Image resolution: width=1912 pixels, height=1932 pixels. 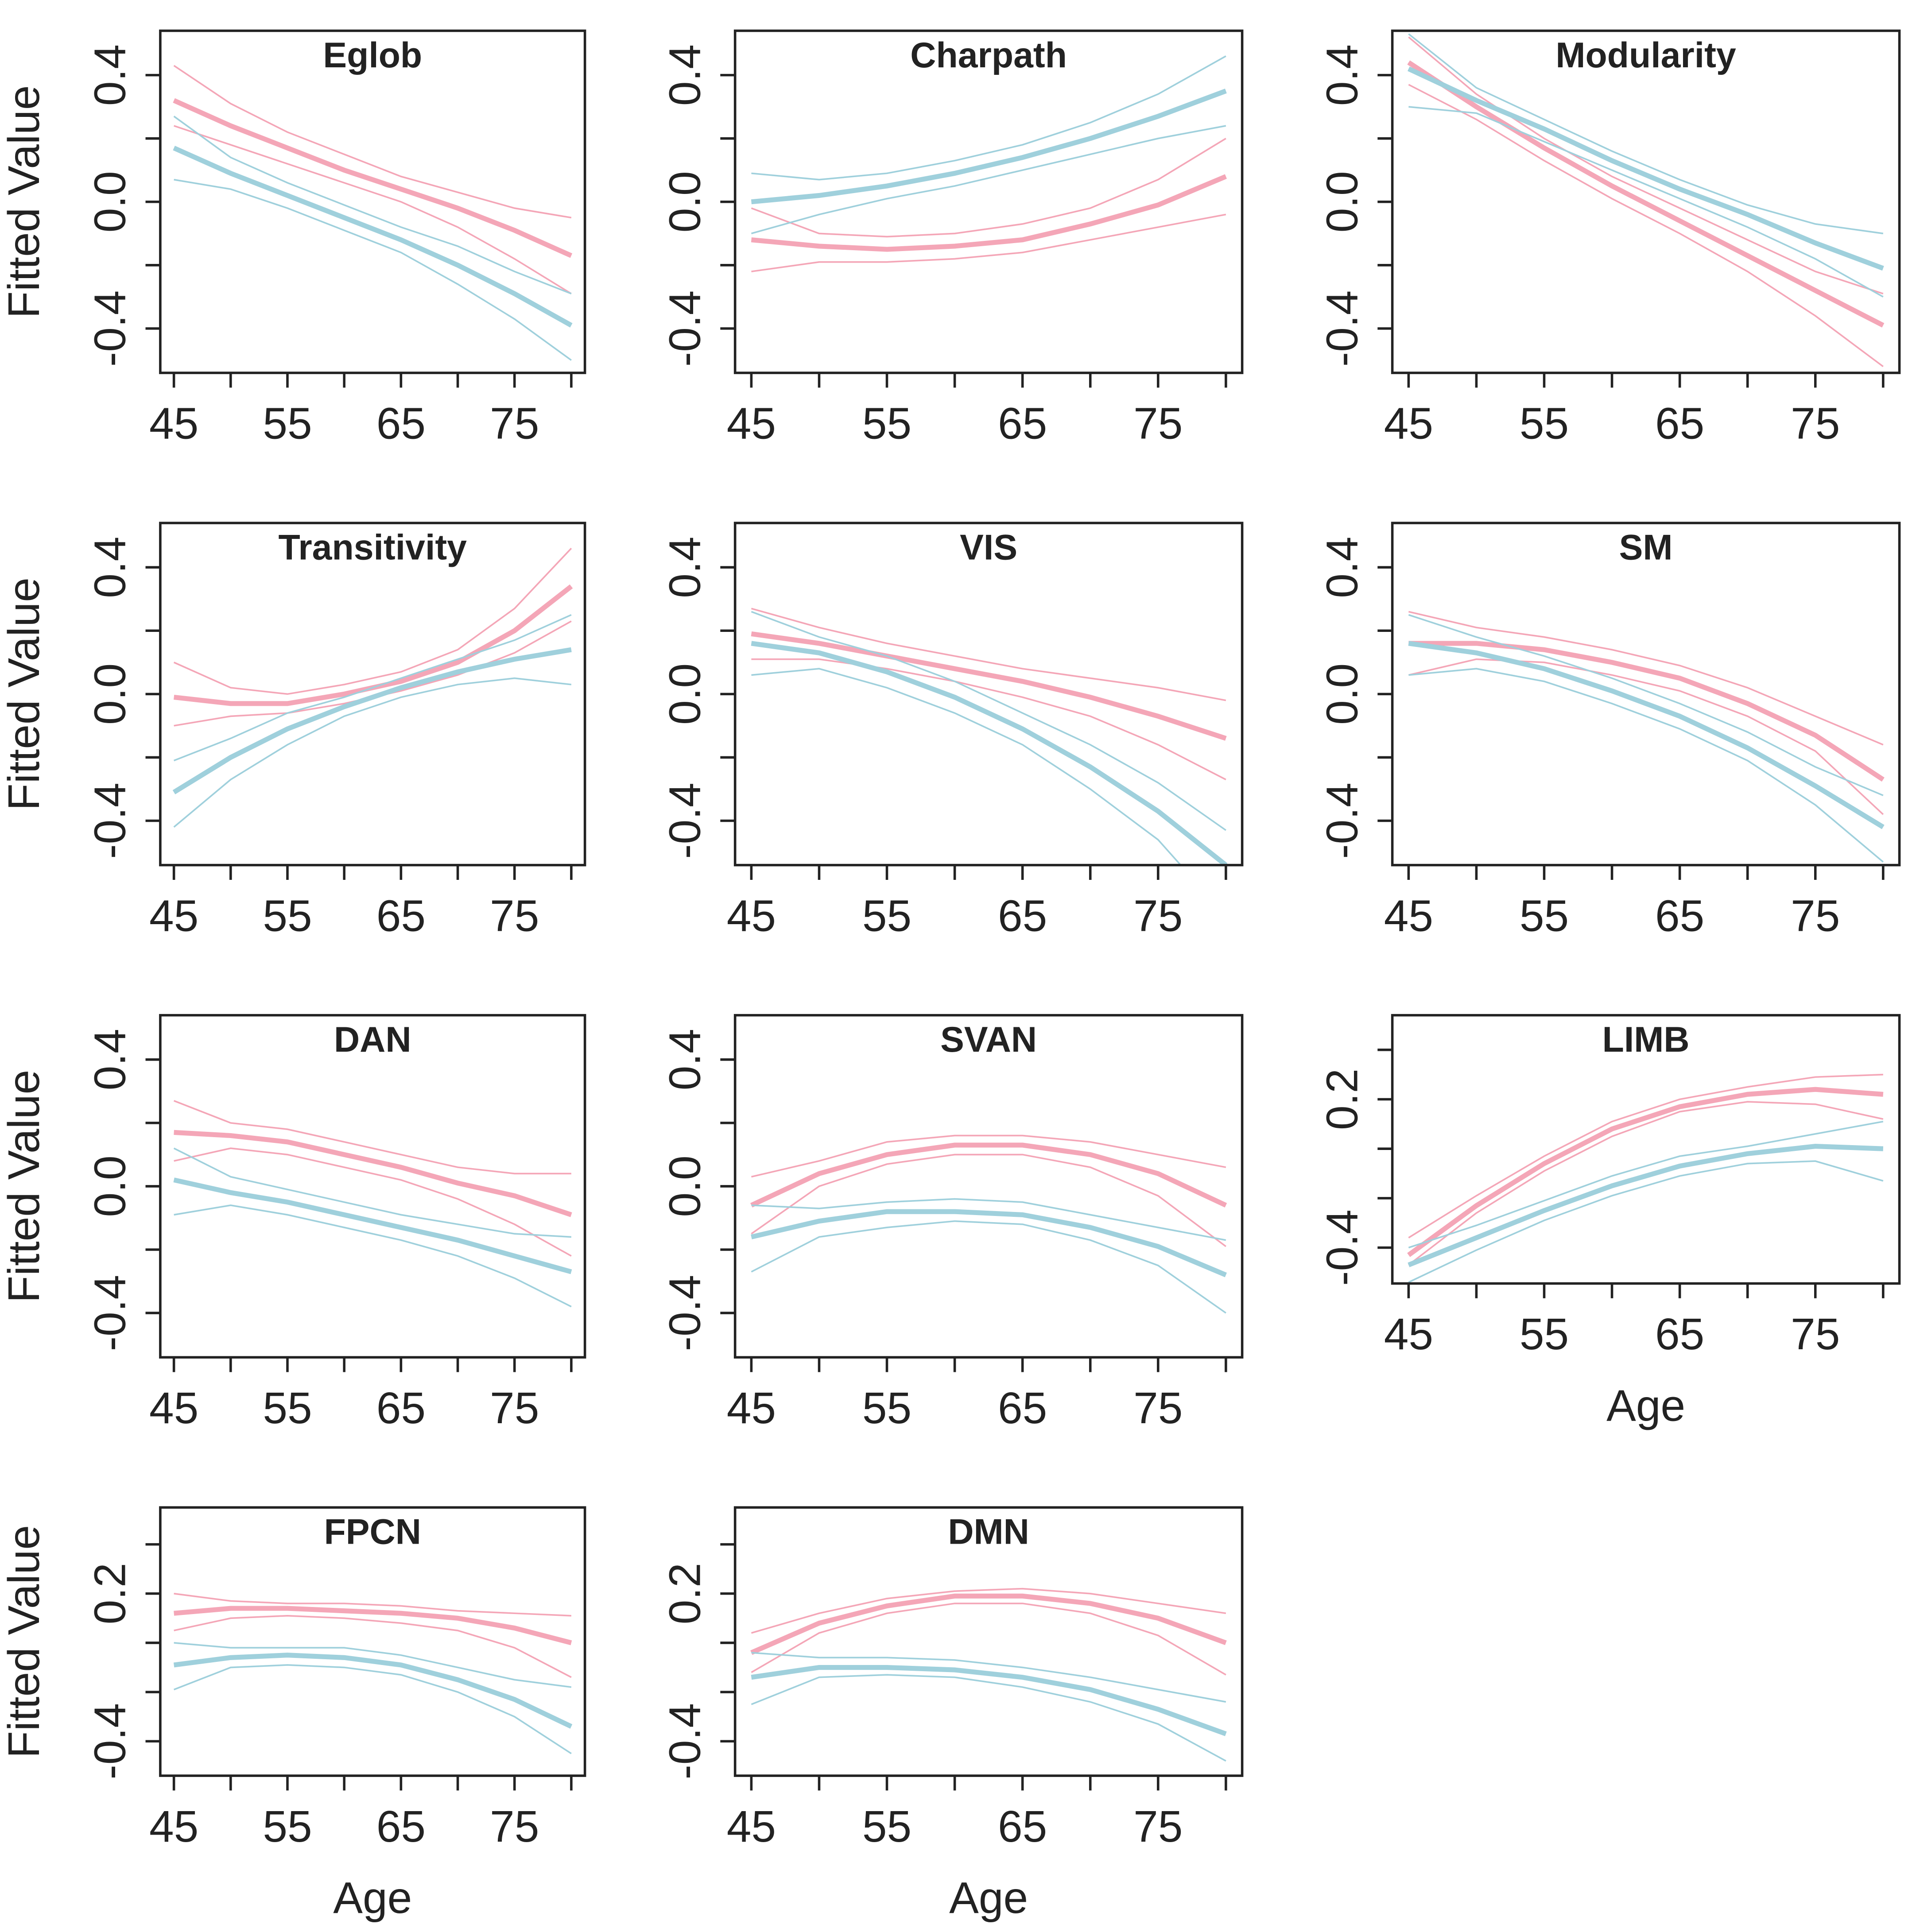 I want to click on panel: 45 55 65 75 -0.4 0.0 0.4 VIS, so click(x=952, y=732).